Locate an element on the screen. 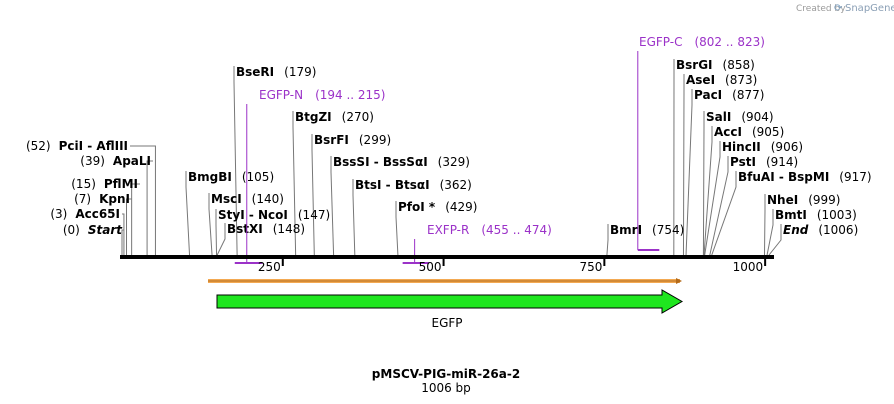  site-label-acci: AccI (905) is located at coordinates (749, 132).